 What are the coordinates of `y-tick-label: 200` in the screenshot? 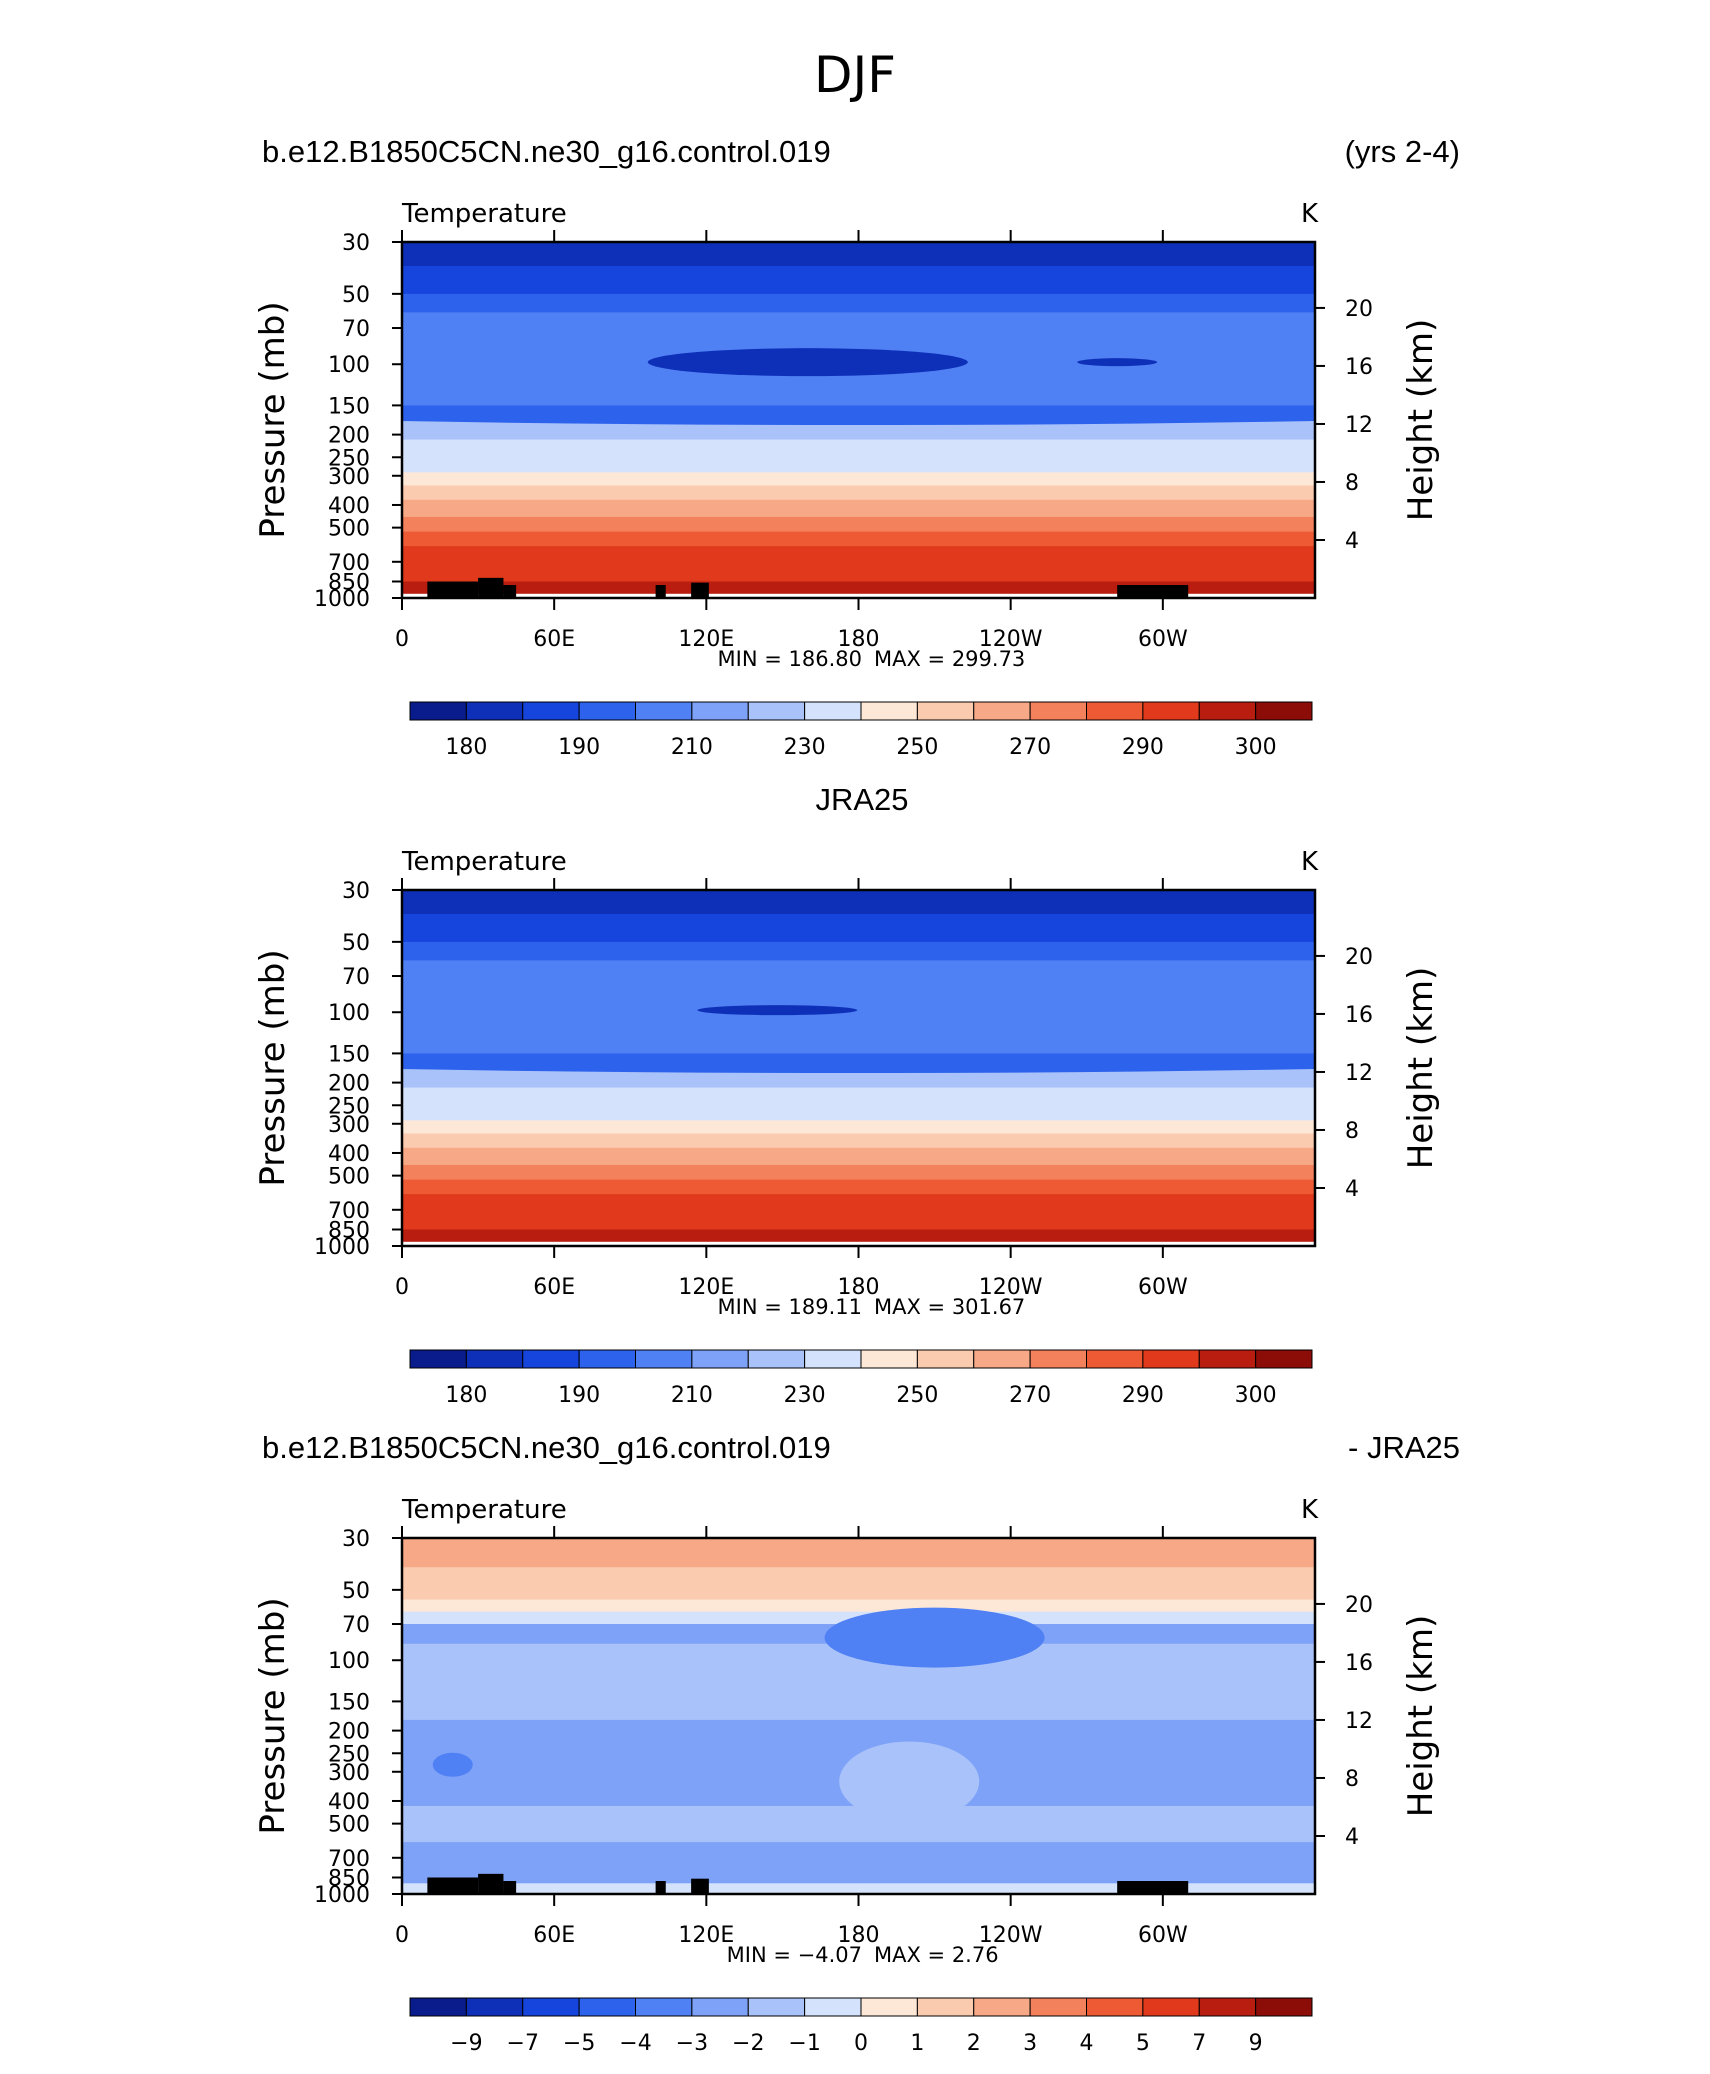 It's located at (349, 436).